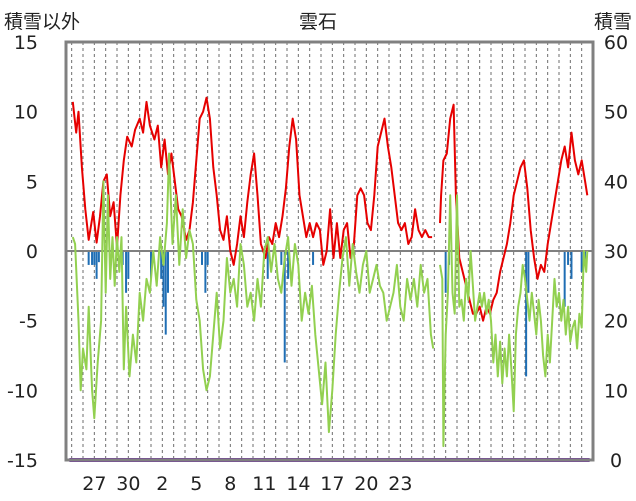  Describe the element at coordinates (616, 43) in the screenshot. I see `right-tick-label: 60` at that location.